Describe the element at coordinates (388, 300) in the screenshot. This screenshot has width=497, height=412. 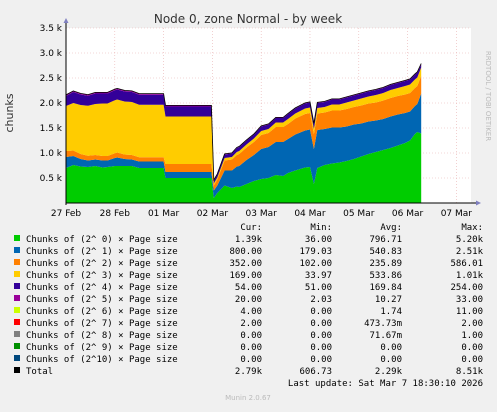
I see `legend-avg-5: 10.27` at that location.